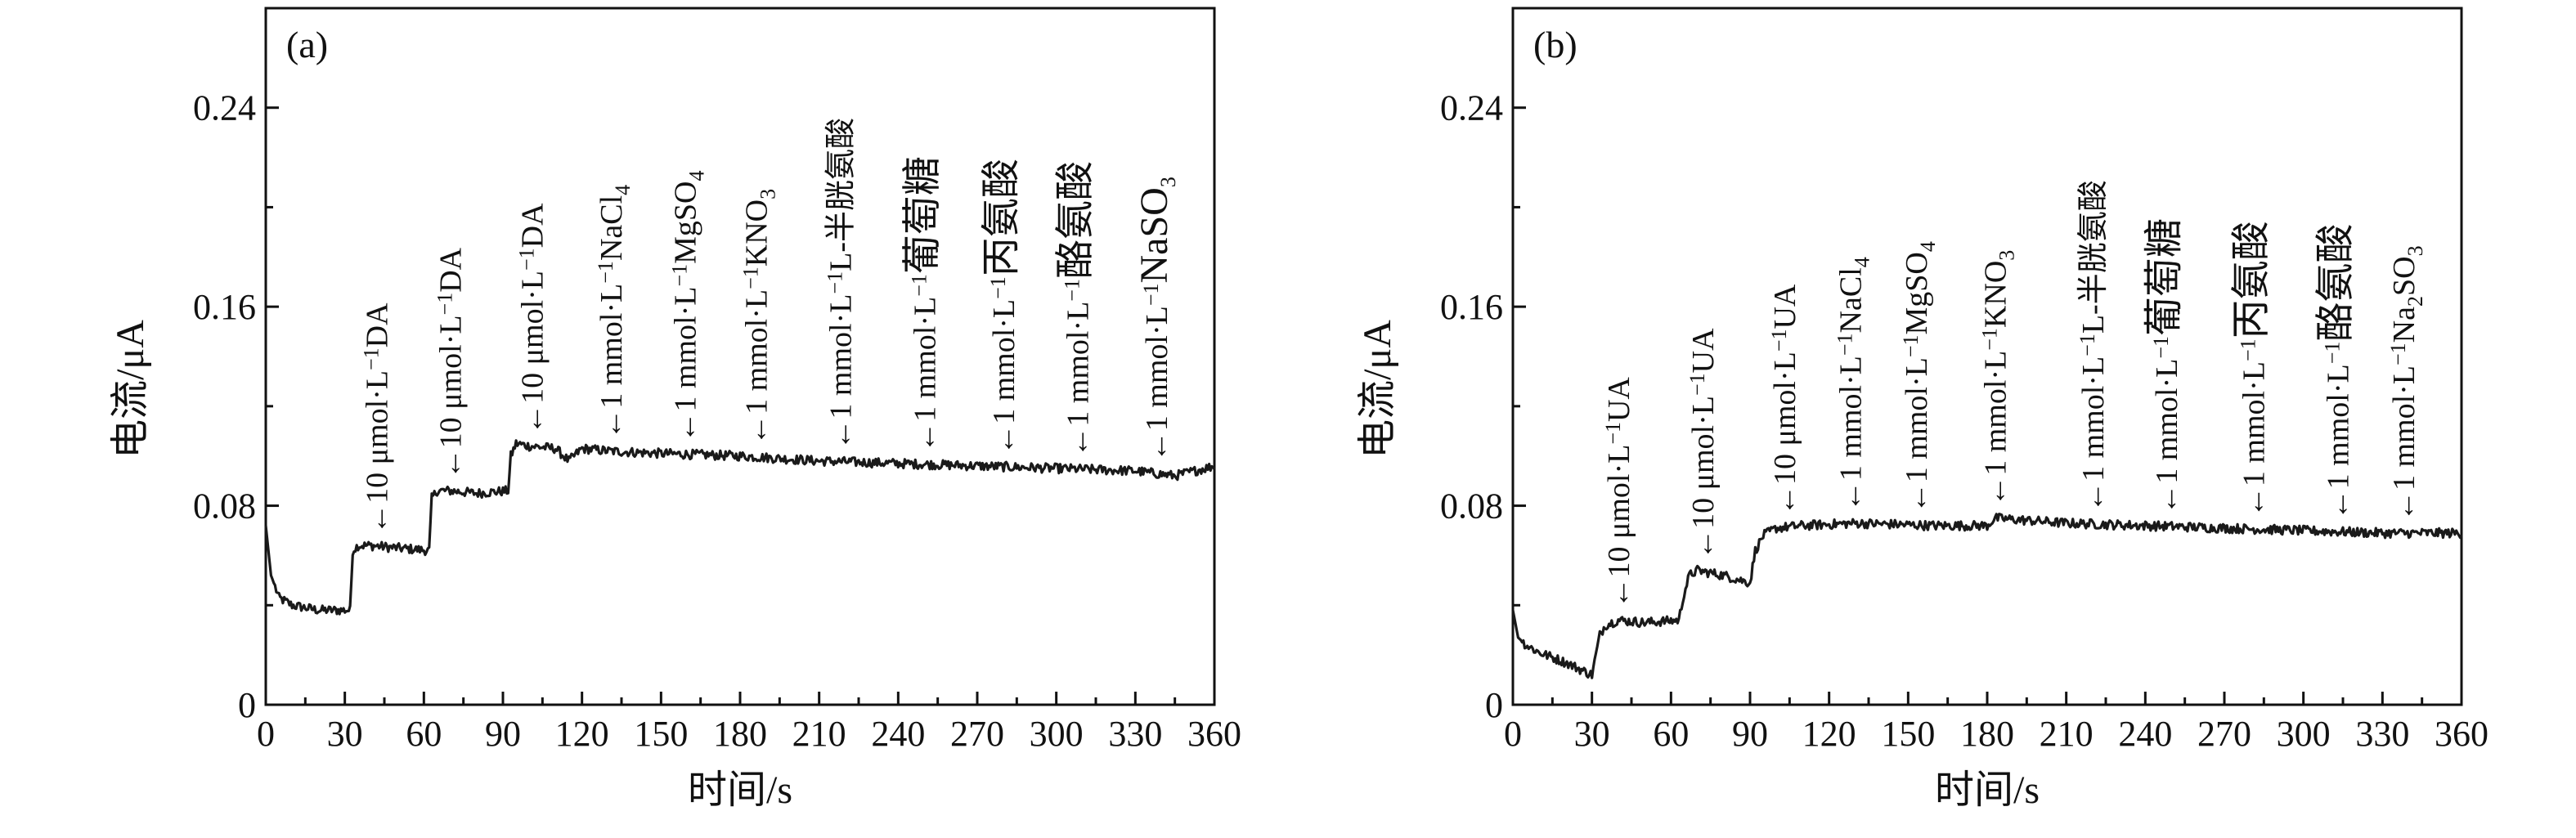 The image size is (2576, 838). Describe the element at coordinates (1920, 377) in the screenshot. I see `injection-annotation: ←1 mmol·L−1MgSO4` at that location.